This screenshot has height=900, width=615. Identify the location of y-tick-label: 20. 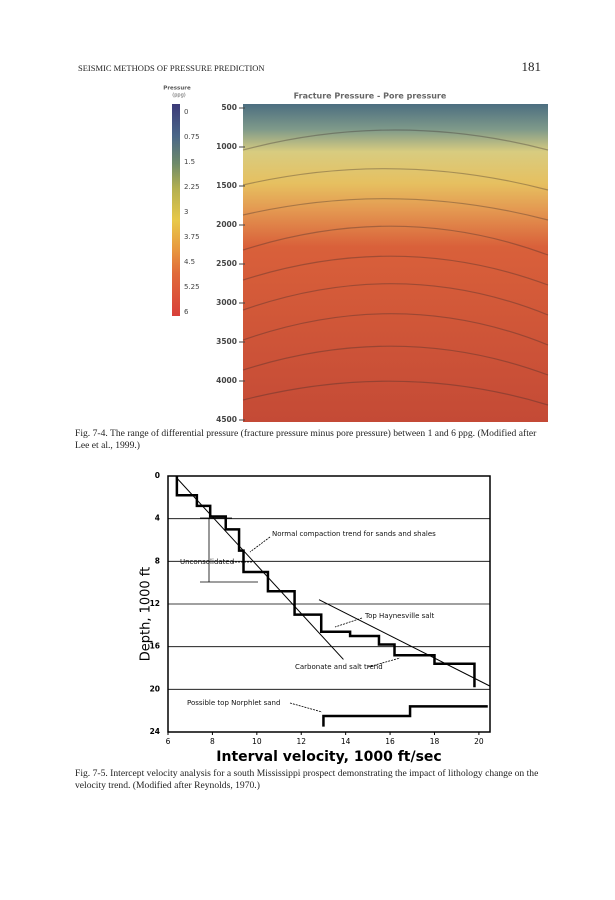
(155, 688).